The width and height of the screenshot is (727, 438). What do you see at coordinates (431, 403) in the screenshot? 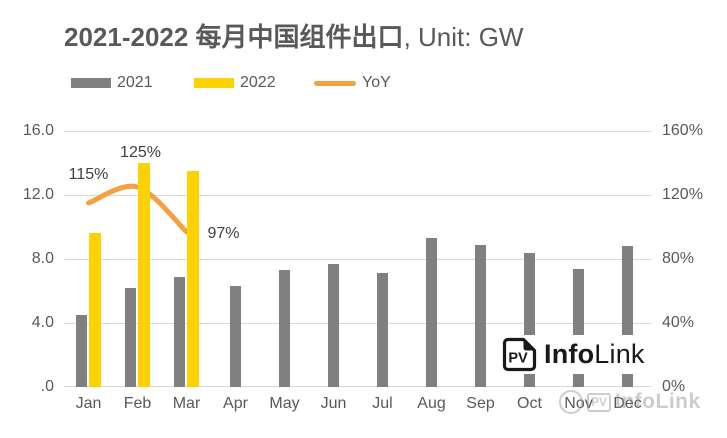
I see `x-axis-label-aug: Aug` at bounding box center [431, 403].